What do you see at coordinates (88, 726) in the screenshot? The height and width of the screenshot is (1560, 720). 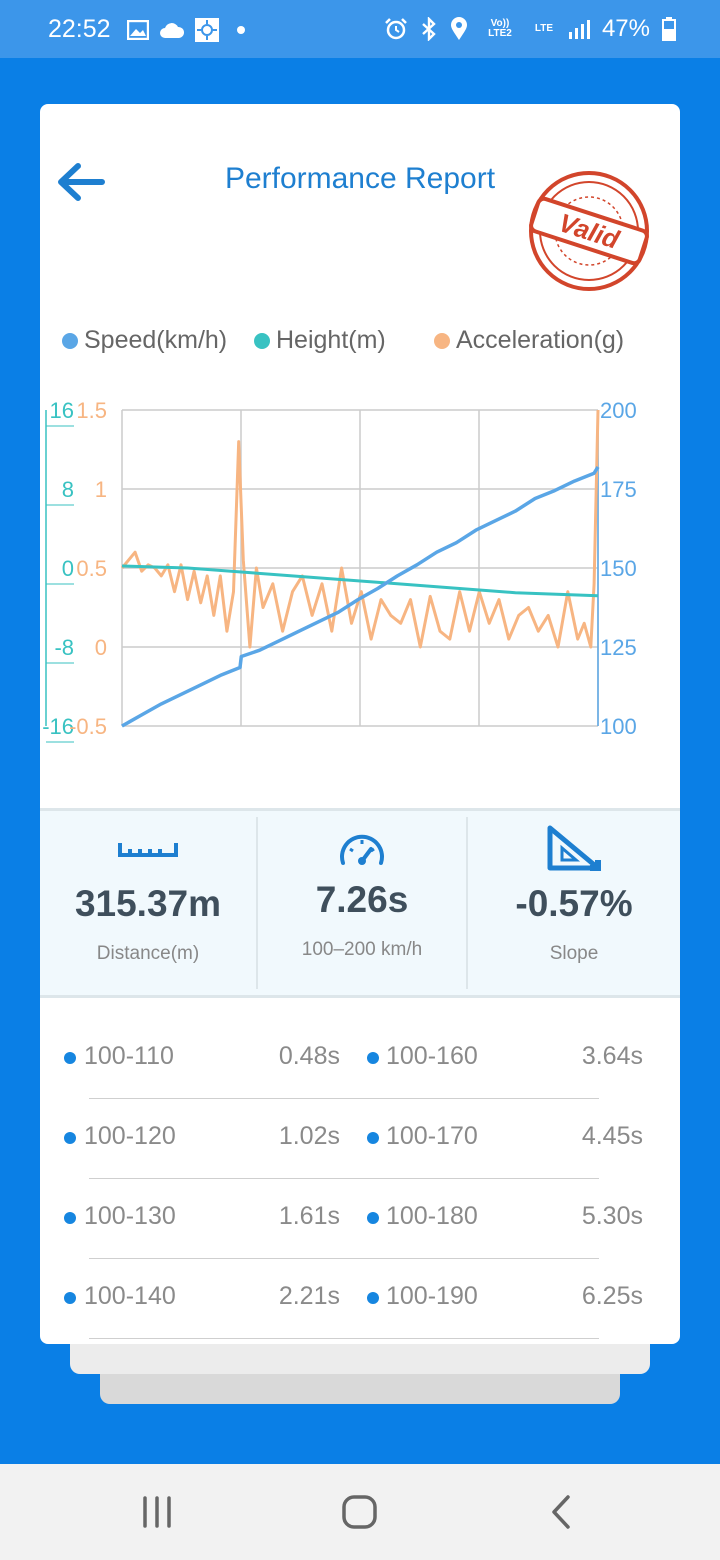 I see `acceleration-tick-label: -0.5` at bounding box center [88, 726].